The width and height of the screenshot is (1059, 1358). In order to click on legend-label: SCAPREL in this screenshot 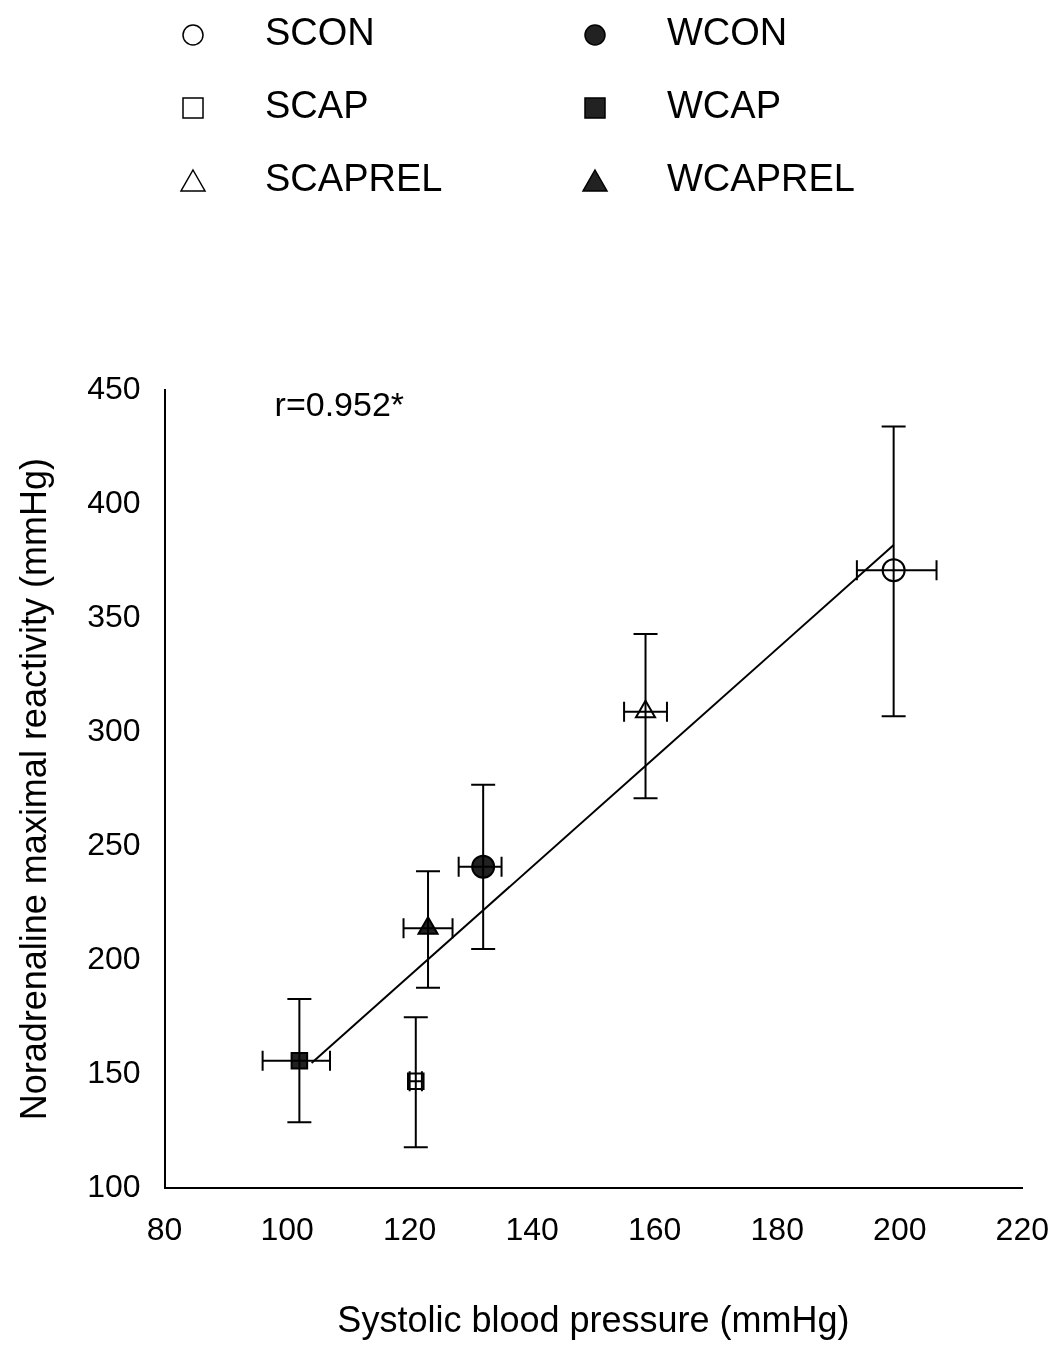, I will do `click(354, 178)`.